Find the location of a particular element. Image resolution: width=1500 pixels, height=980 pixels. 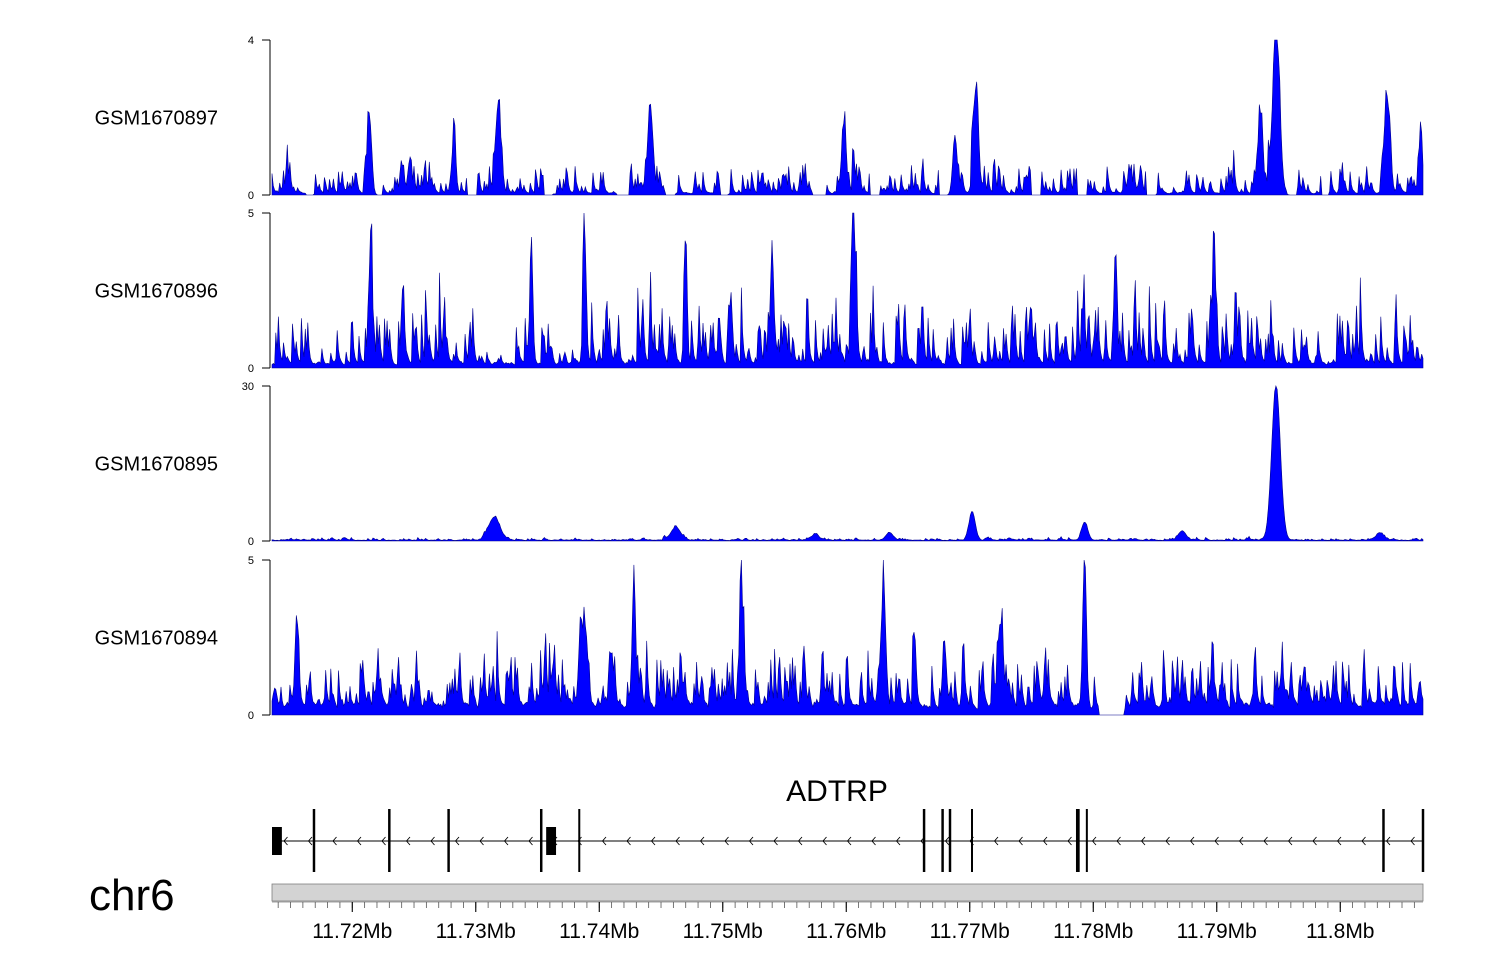

x-tick-label: 11.79Mb is located at coordinates (1217, 931).